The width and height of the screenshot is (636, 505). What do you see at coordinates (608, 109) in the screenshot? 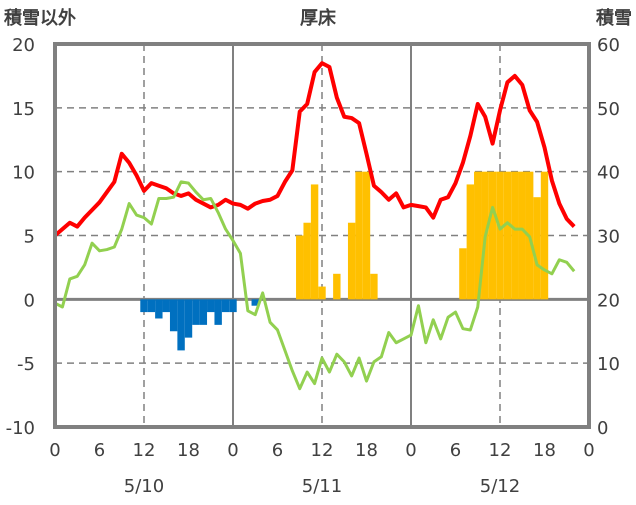
I see `right-tick-label: 50` at bounding box center [608, 109].